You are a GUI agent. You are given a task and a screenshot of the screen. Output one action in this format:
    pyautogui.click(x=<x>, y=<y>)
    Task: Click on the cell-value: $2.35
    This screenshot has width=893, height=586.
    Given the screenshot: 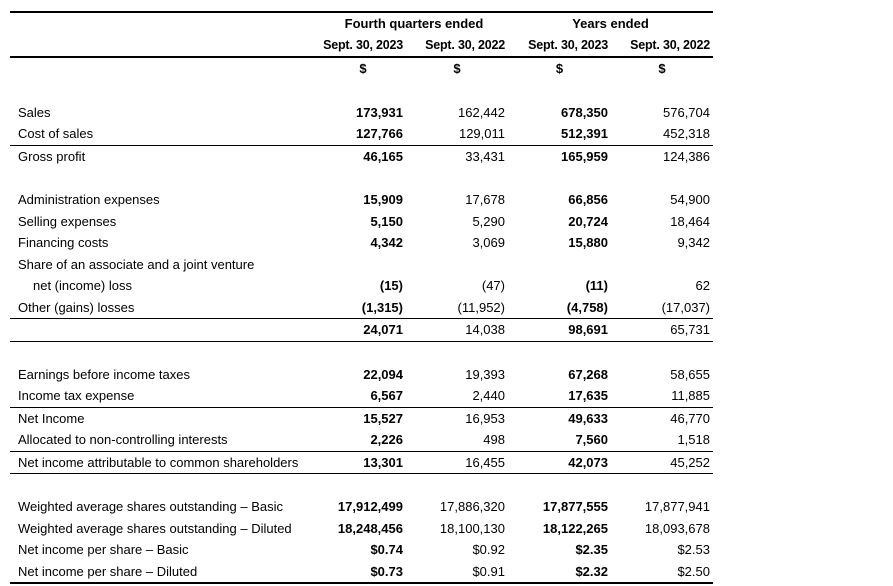 What is the action you would take?
    pyautogui.click(x=591, y=549)
    